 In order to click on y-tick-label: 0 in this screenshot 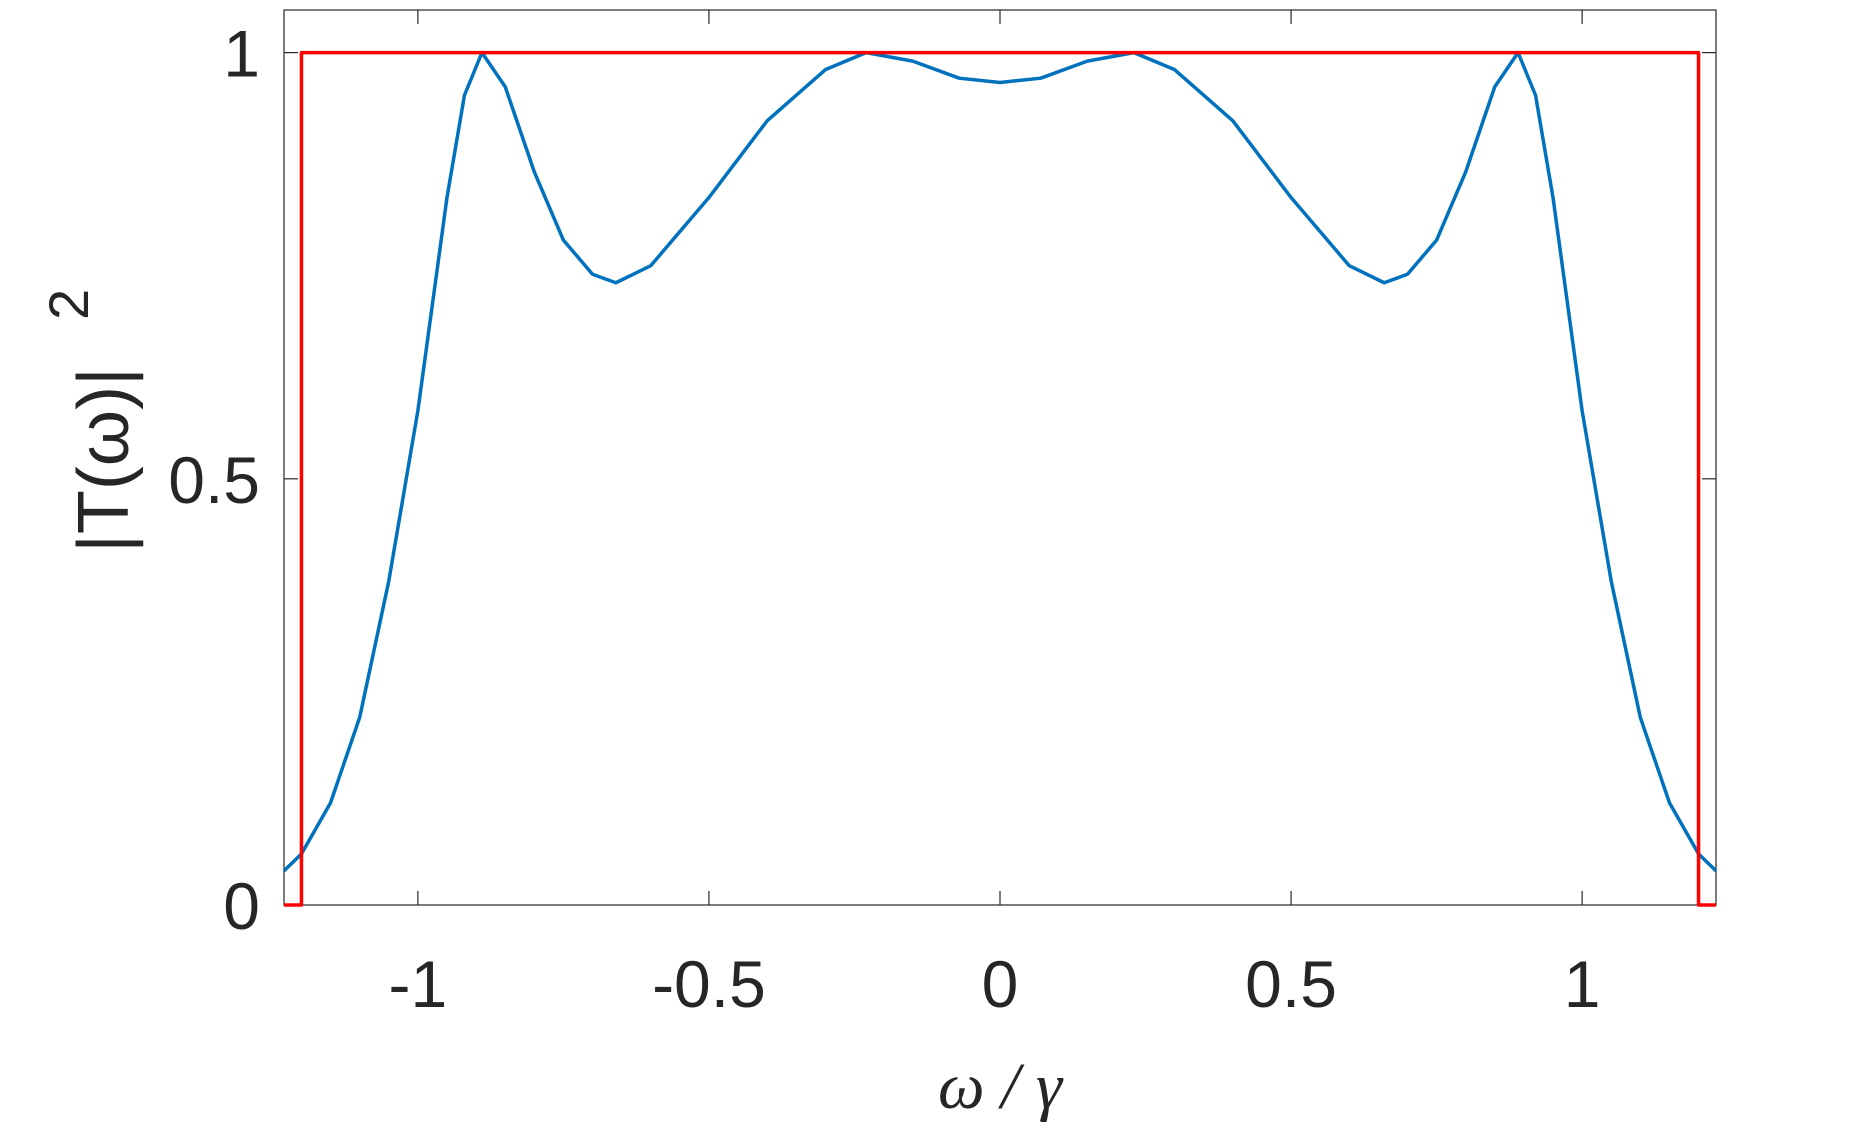, I will do `click(241, 906)`.